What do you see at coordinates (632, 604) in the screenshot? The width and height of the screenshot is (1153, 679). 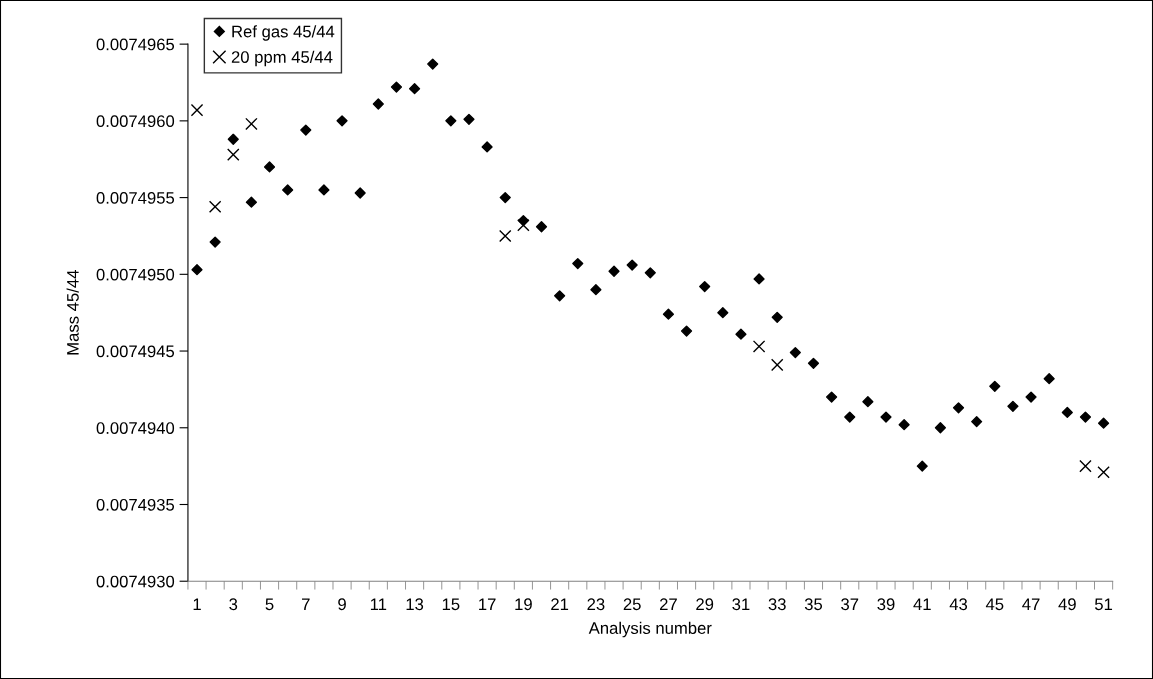 I see `x-tick-label: 25` at bounding box center [632, 604].